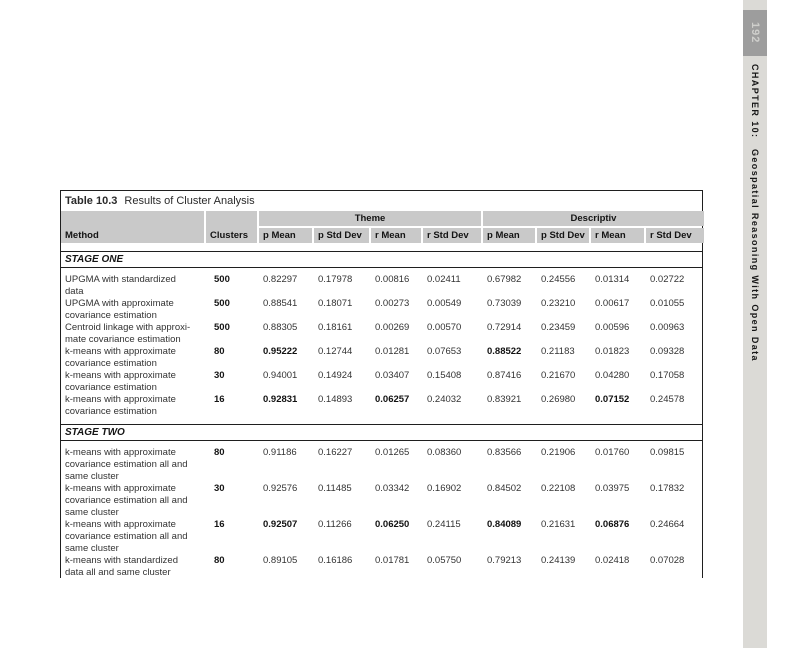 The width and height of the screenshot is (800, 648). I want to click on value-cell: 0.83566, so click(504, 452).